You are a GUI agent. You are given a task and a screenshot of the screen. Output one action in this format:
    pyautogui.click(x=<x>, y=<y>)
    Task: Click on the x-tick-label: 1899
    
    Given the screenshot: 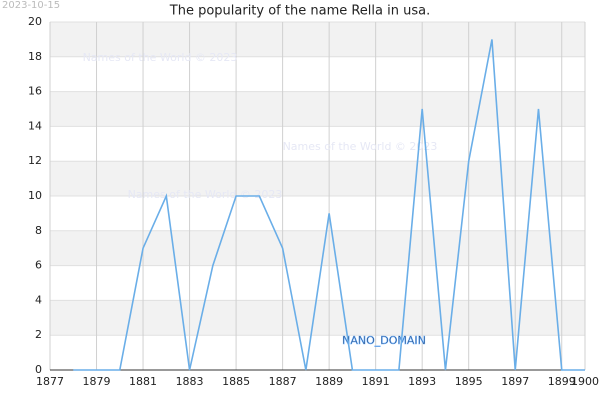 What is the action you would take?
    pyautogui.click(x=562, y=381)
    